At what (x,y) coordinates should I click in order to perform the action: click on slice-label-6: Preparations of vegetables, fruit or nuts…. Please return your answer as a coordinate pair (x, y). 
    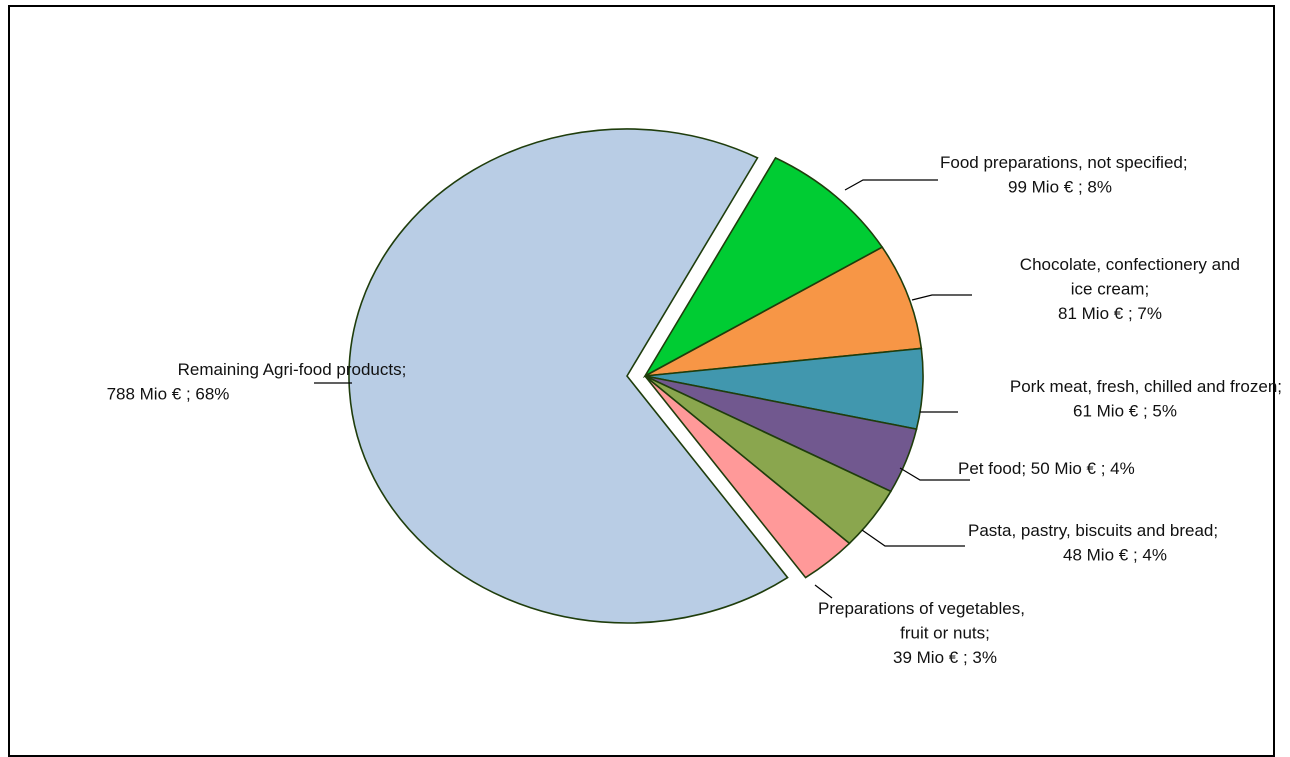
    Looking at the image, I should click on (921, 633).